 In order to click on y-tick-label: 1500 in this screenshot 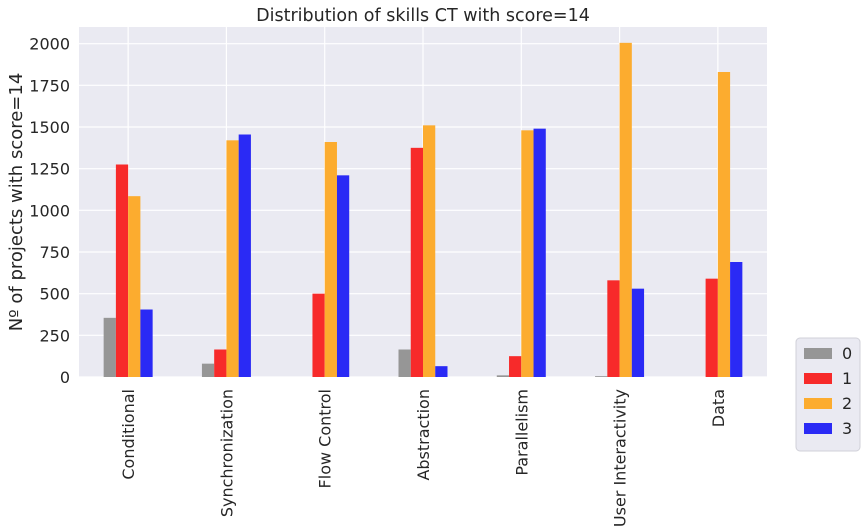, I will do `click(49, 127)`.